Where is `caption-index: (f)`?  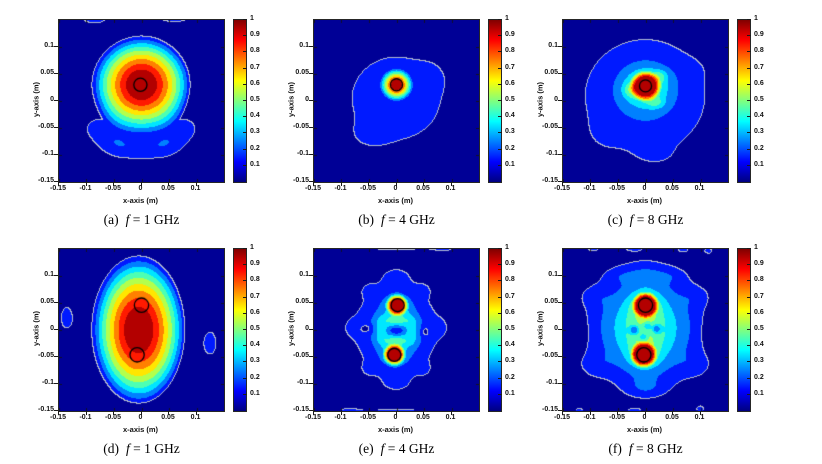 caption-index: (f) is located at coordinates (615, 448).